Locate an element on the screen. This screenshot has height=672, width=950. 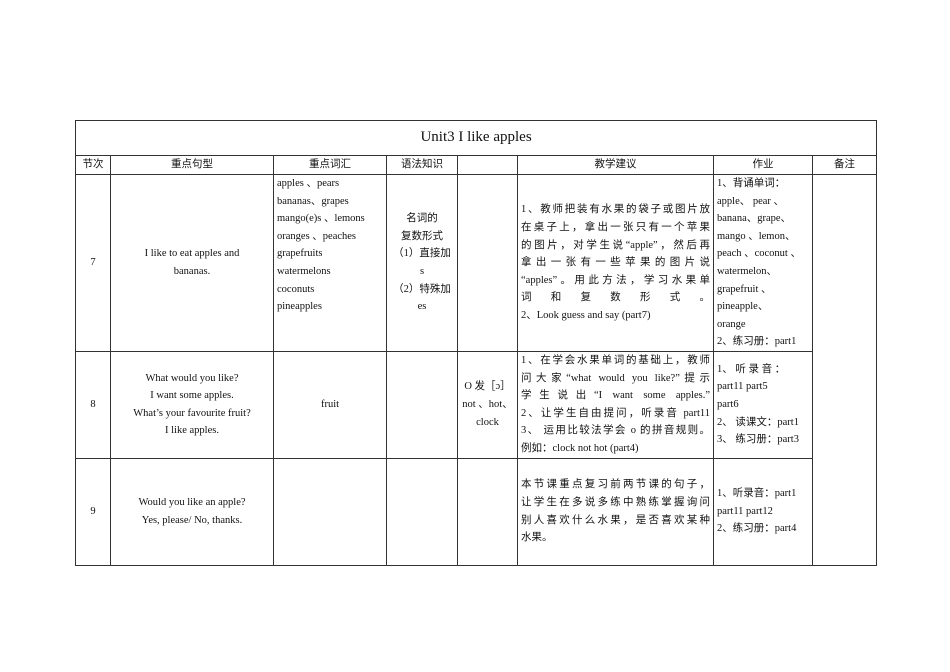
text-line: part11 part12 is located at coordinates (745, 511).